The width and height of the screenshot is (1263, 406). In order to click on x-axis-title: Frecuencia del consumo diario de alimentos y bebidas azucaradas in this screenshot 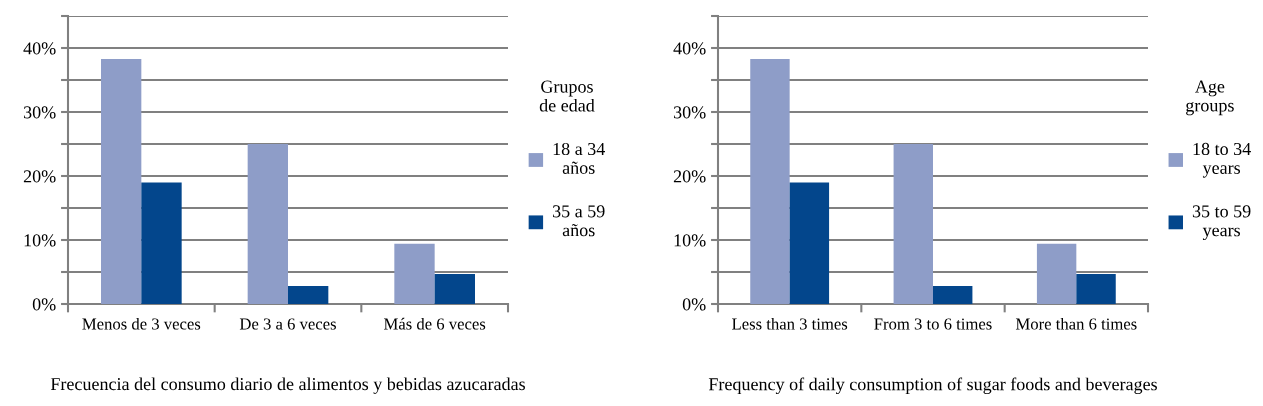, I will do `click(287, 385)`.